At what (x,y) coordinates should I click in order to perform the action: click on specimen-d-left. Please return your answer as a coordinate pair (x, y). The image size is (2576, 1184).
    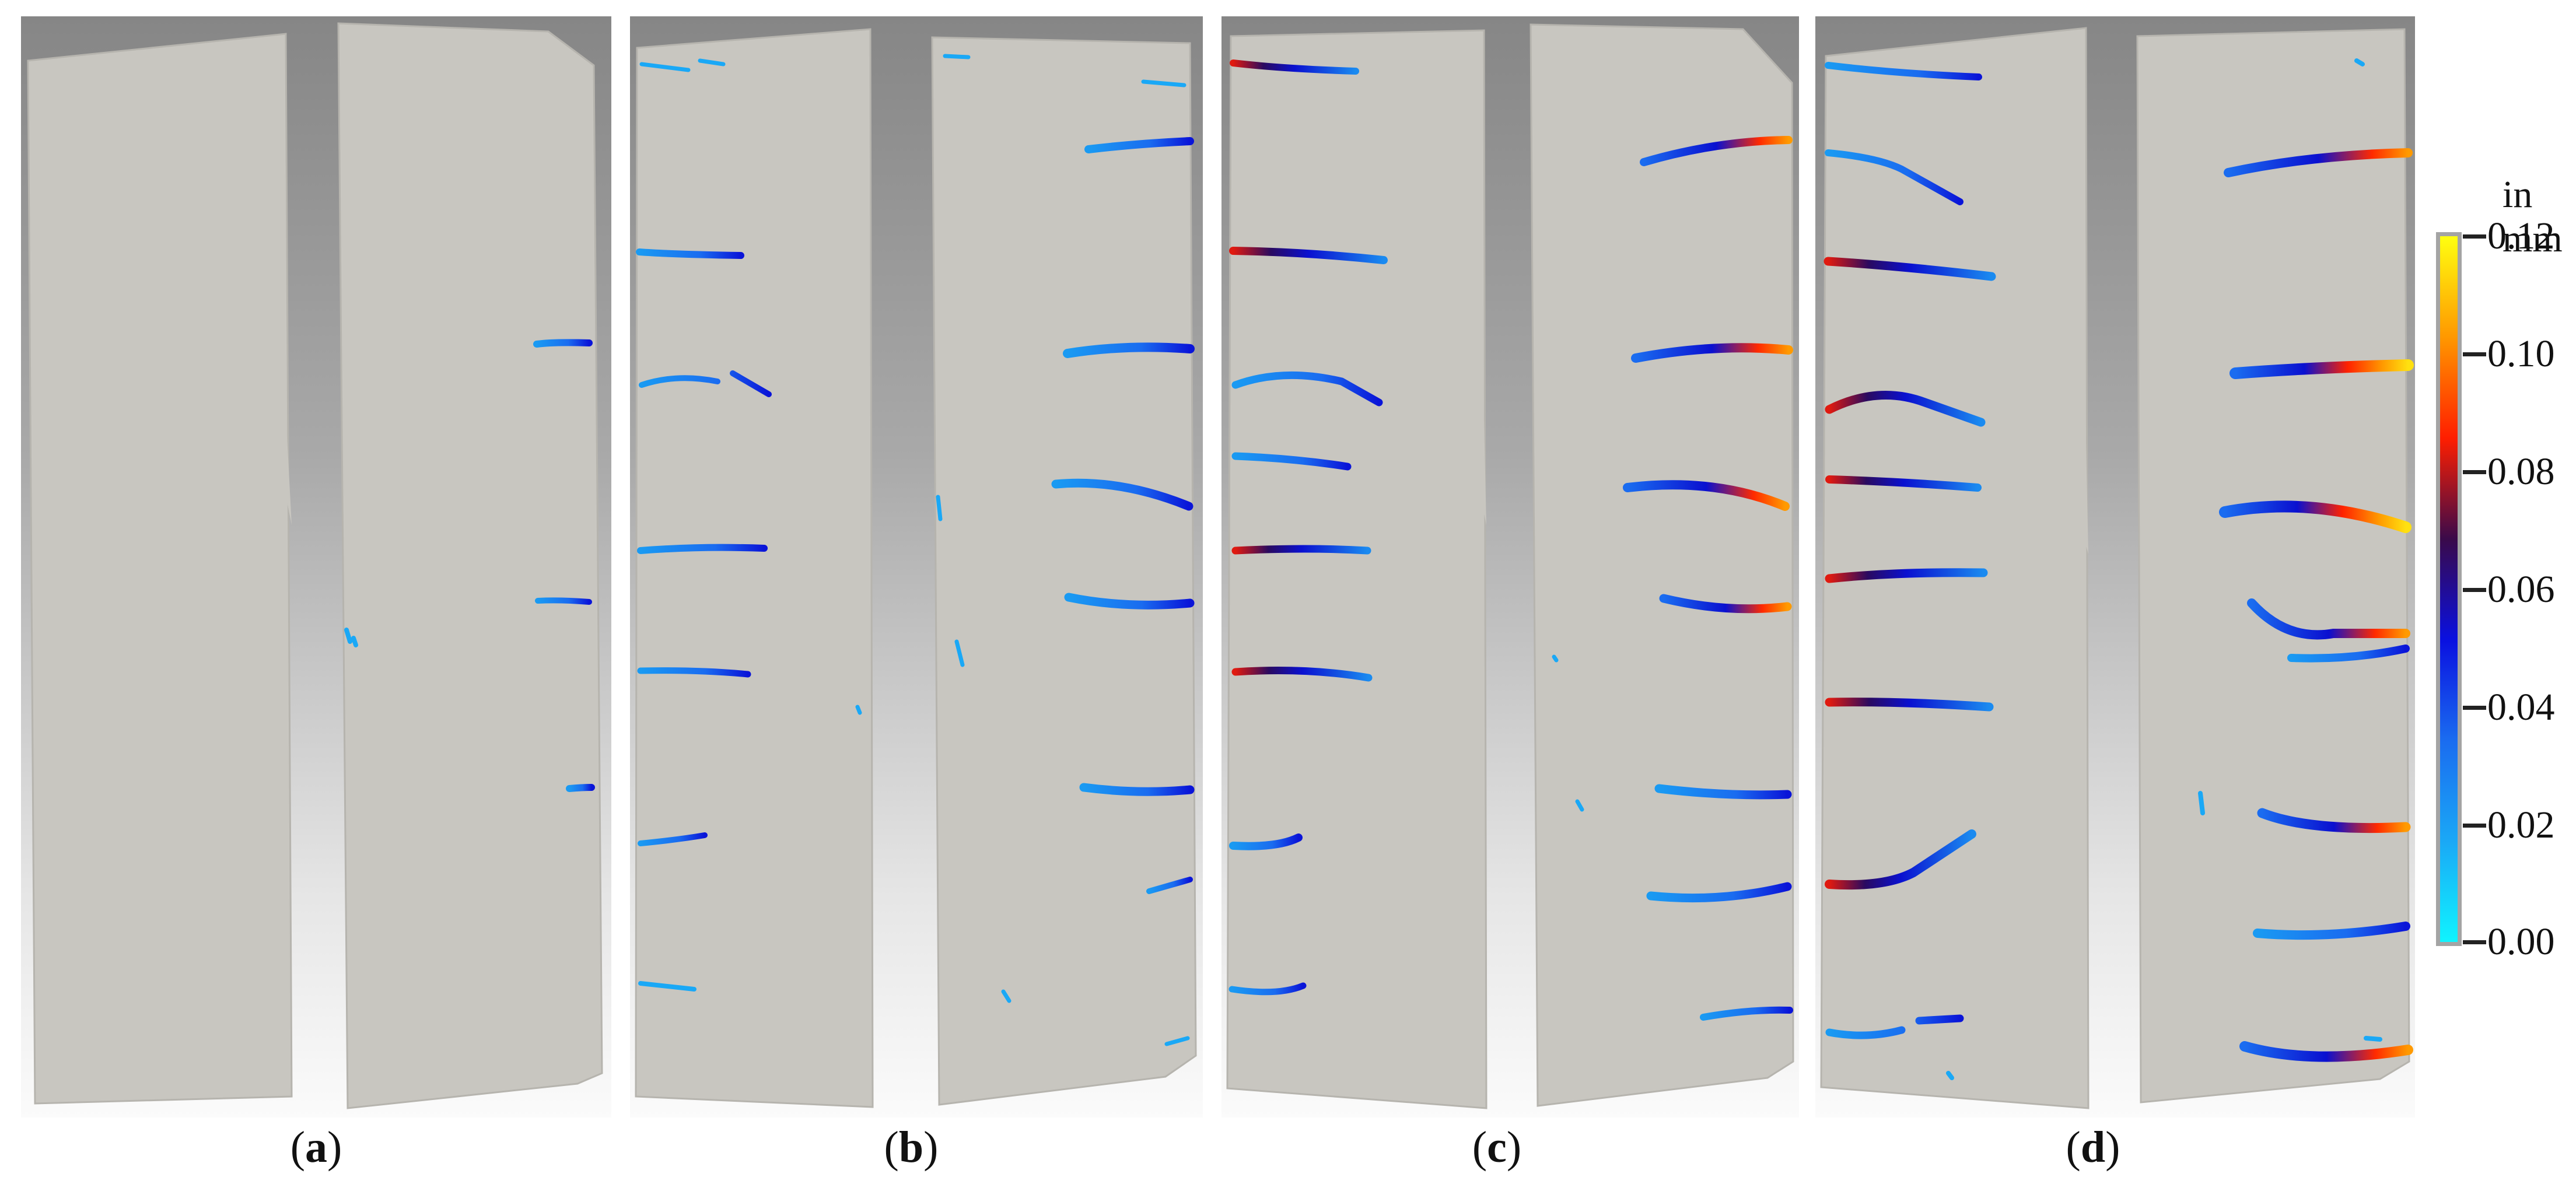
    Looking at the image, I should click on (1955, 568).